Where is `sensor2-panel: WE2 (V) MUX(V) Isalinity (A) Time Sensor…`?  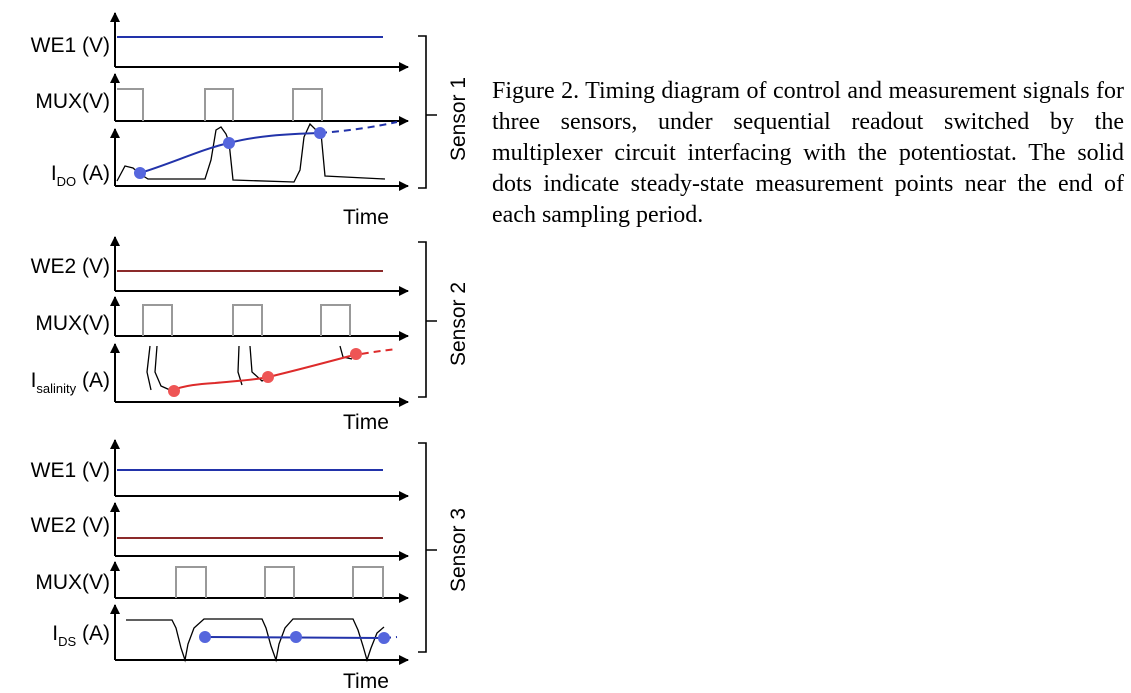 sensor2-panel: WE2 (V) MUX(V) Isalinity (A) Time Sensor… is located at coordinates (250, 335).